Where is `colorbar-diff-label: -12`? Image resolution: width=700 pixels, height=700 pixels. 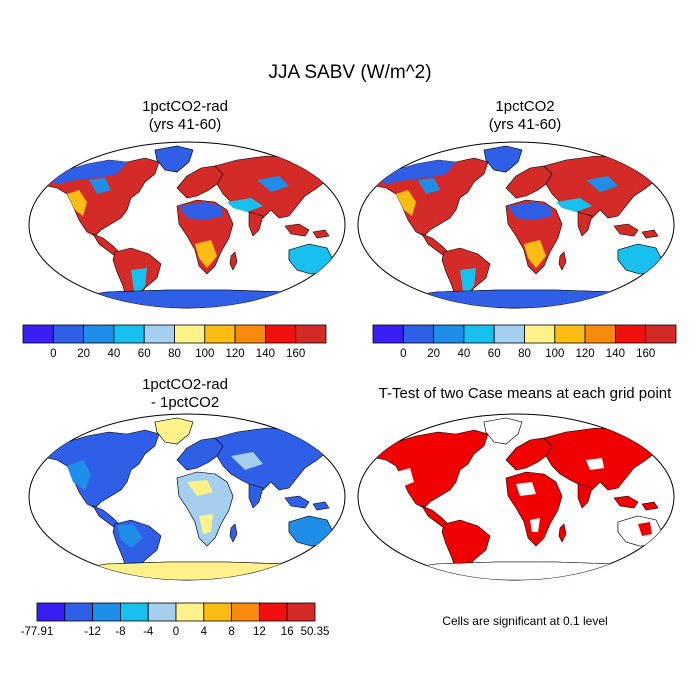 colorbar-diff-label: -12 is located at coordinates (92, 632).